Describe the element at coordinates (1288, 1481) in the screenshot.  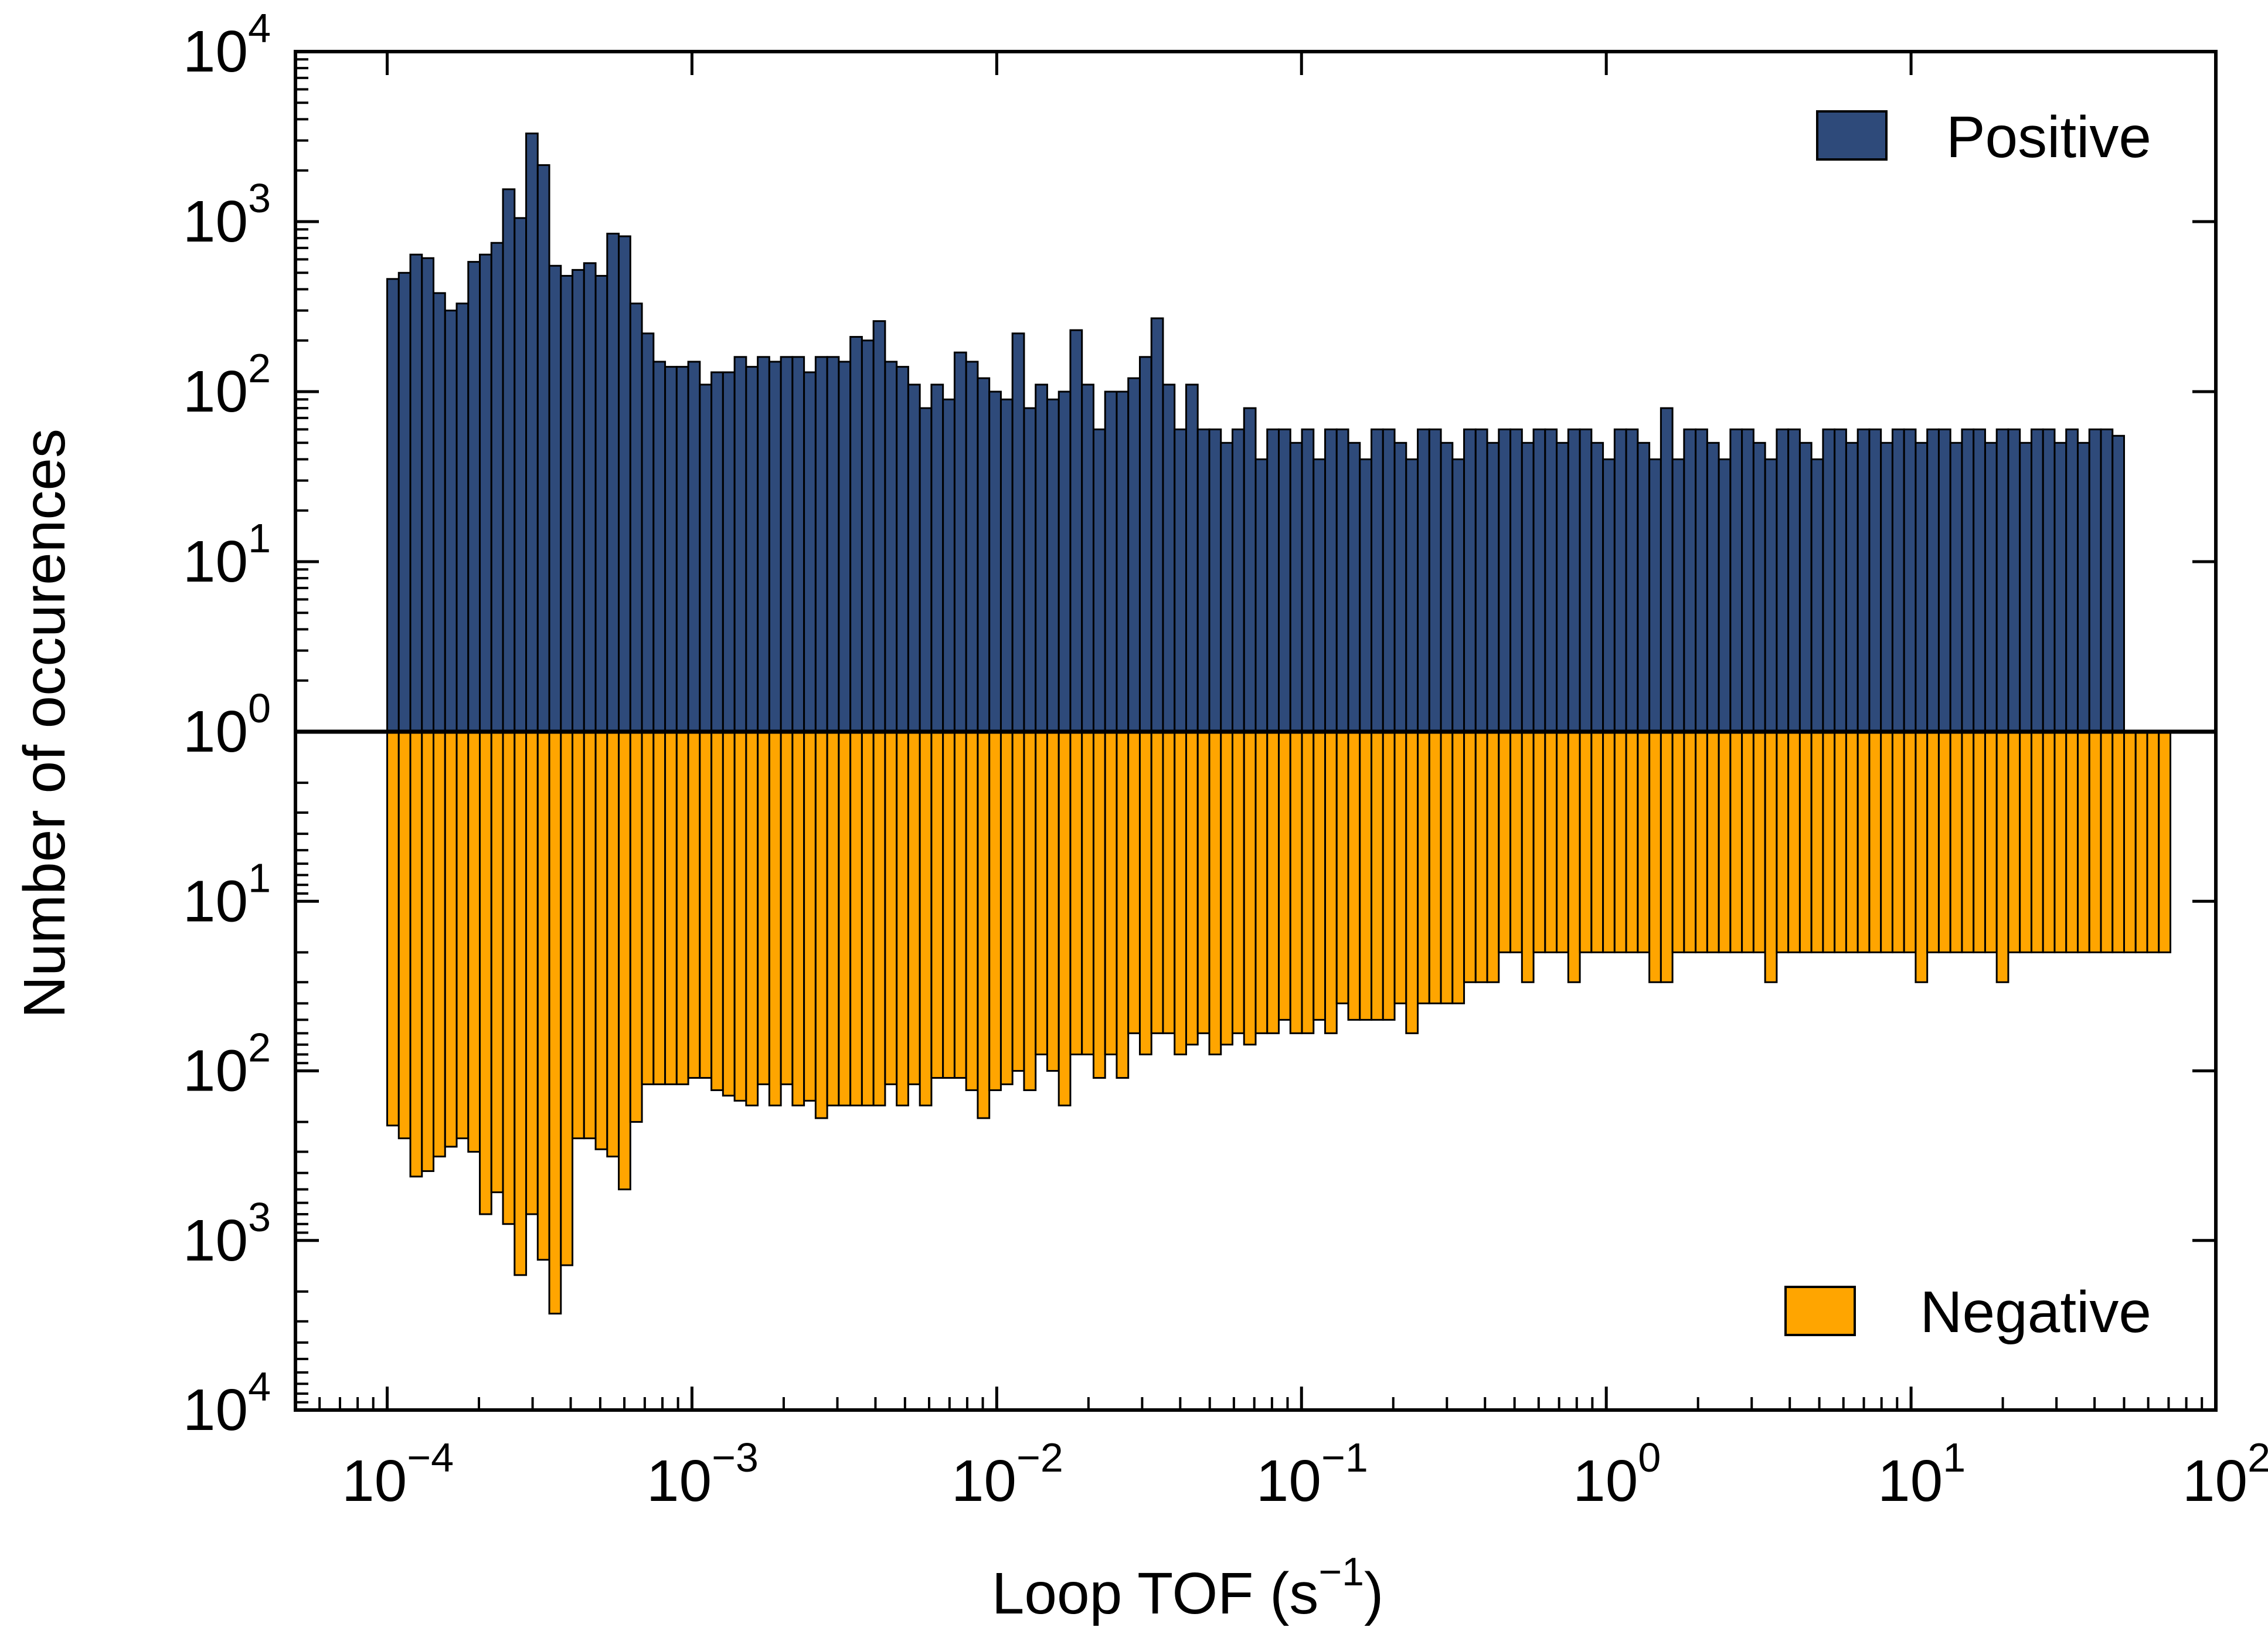
I see `x-tick-label-3-base: 10` at that location.